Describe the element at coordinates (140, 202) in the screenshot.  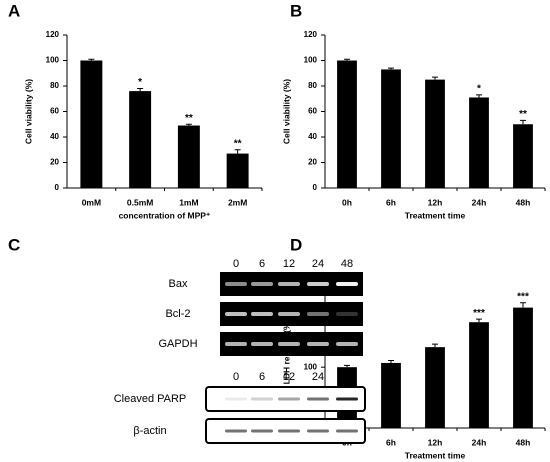
I see `x-tick-label: 0.5mM` at that location.